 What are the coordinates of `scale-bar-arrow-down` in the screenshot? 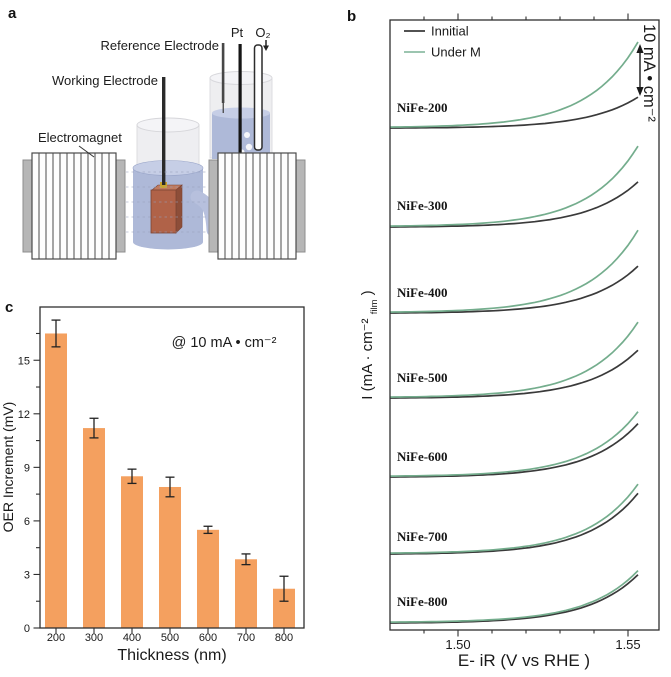 It's located at (640, 91).